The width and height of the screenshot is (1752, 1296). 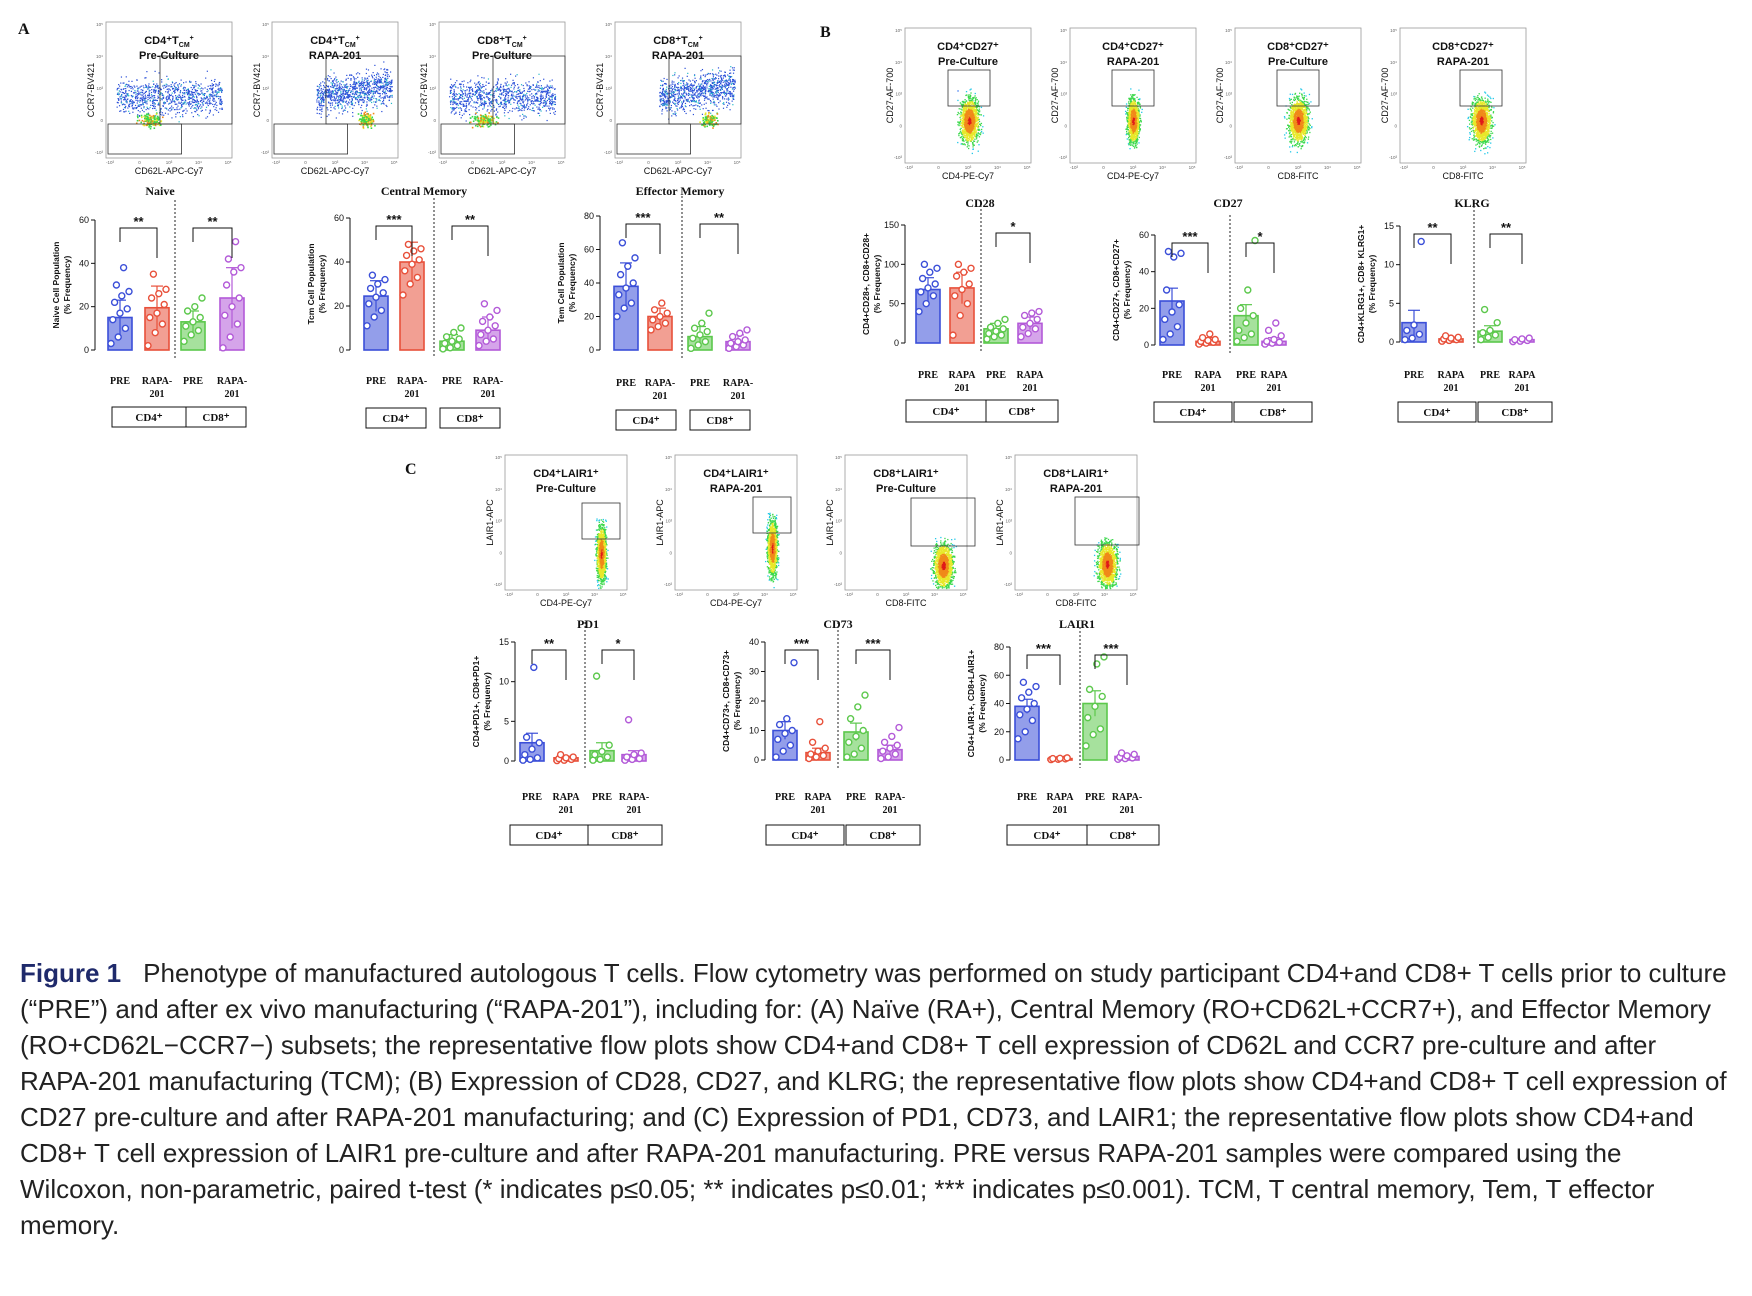 I want to click on flow-tick-y: 10⁴, so click(x=898, y=62).